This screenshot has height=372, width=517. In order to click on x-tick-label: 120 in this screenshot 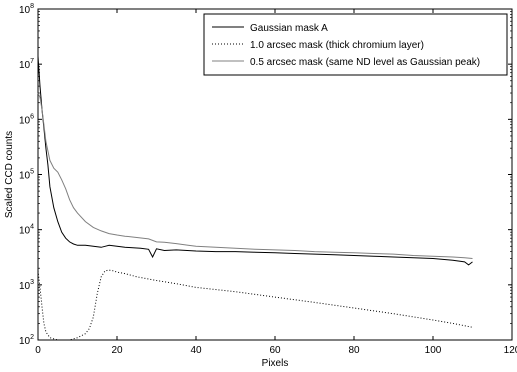, I will do `click(510, 350)`.